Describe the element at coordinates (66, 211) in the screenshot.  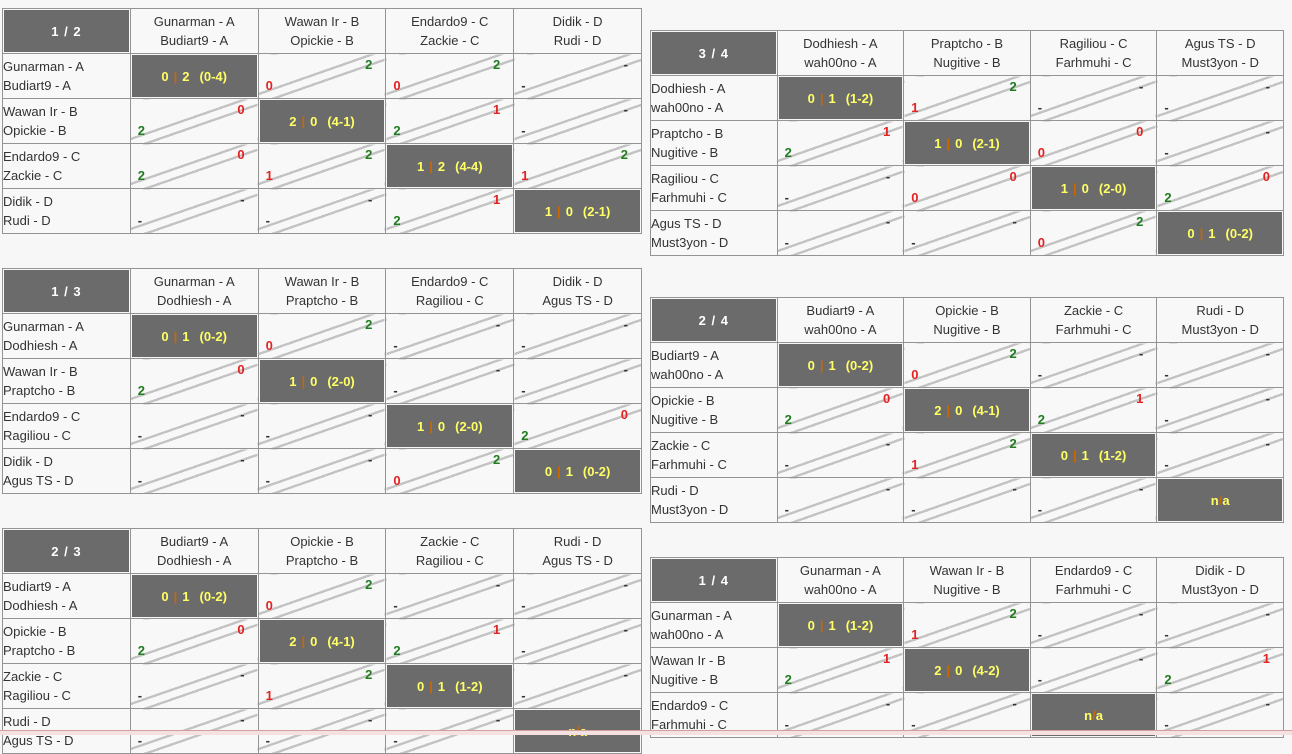
I see `row-header: Didik - D Rudi - D` at that location.